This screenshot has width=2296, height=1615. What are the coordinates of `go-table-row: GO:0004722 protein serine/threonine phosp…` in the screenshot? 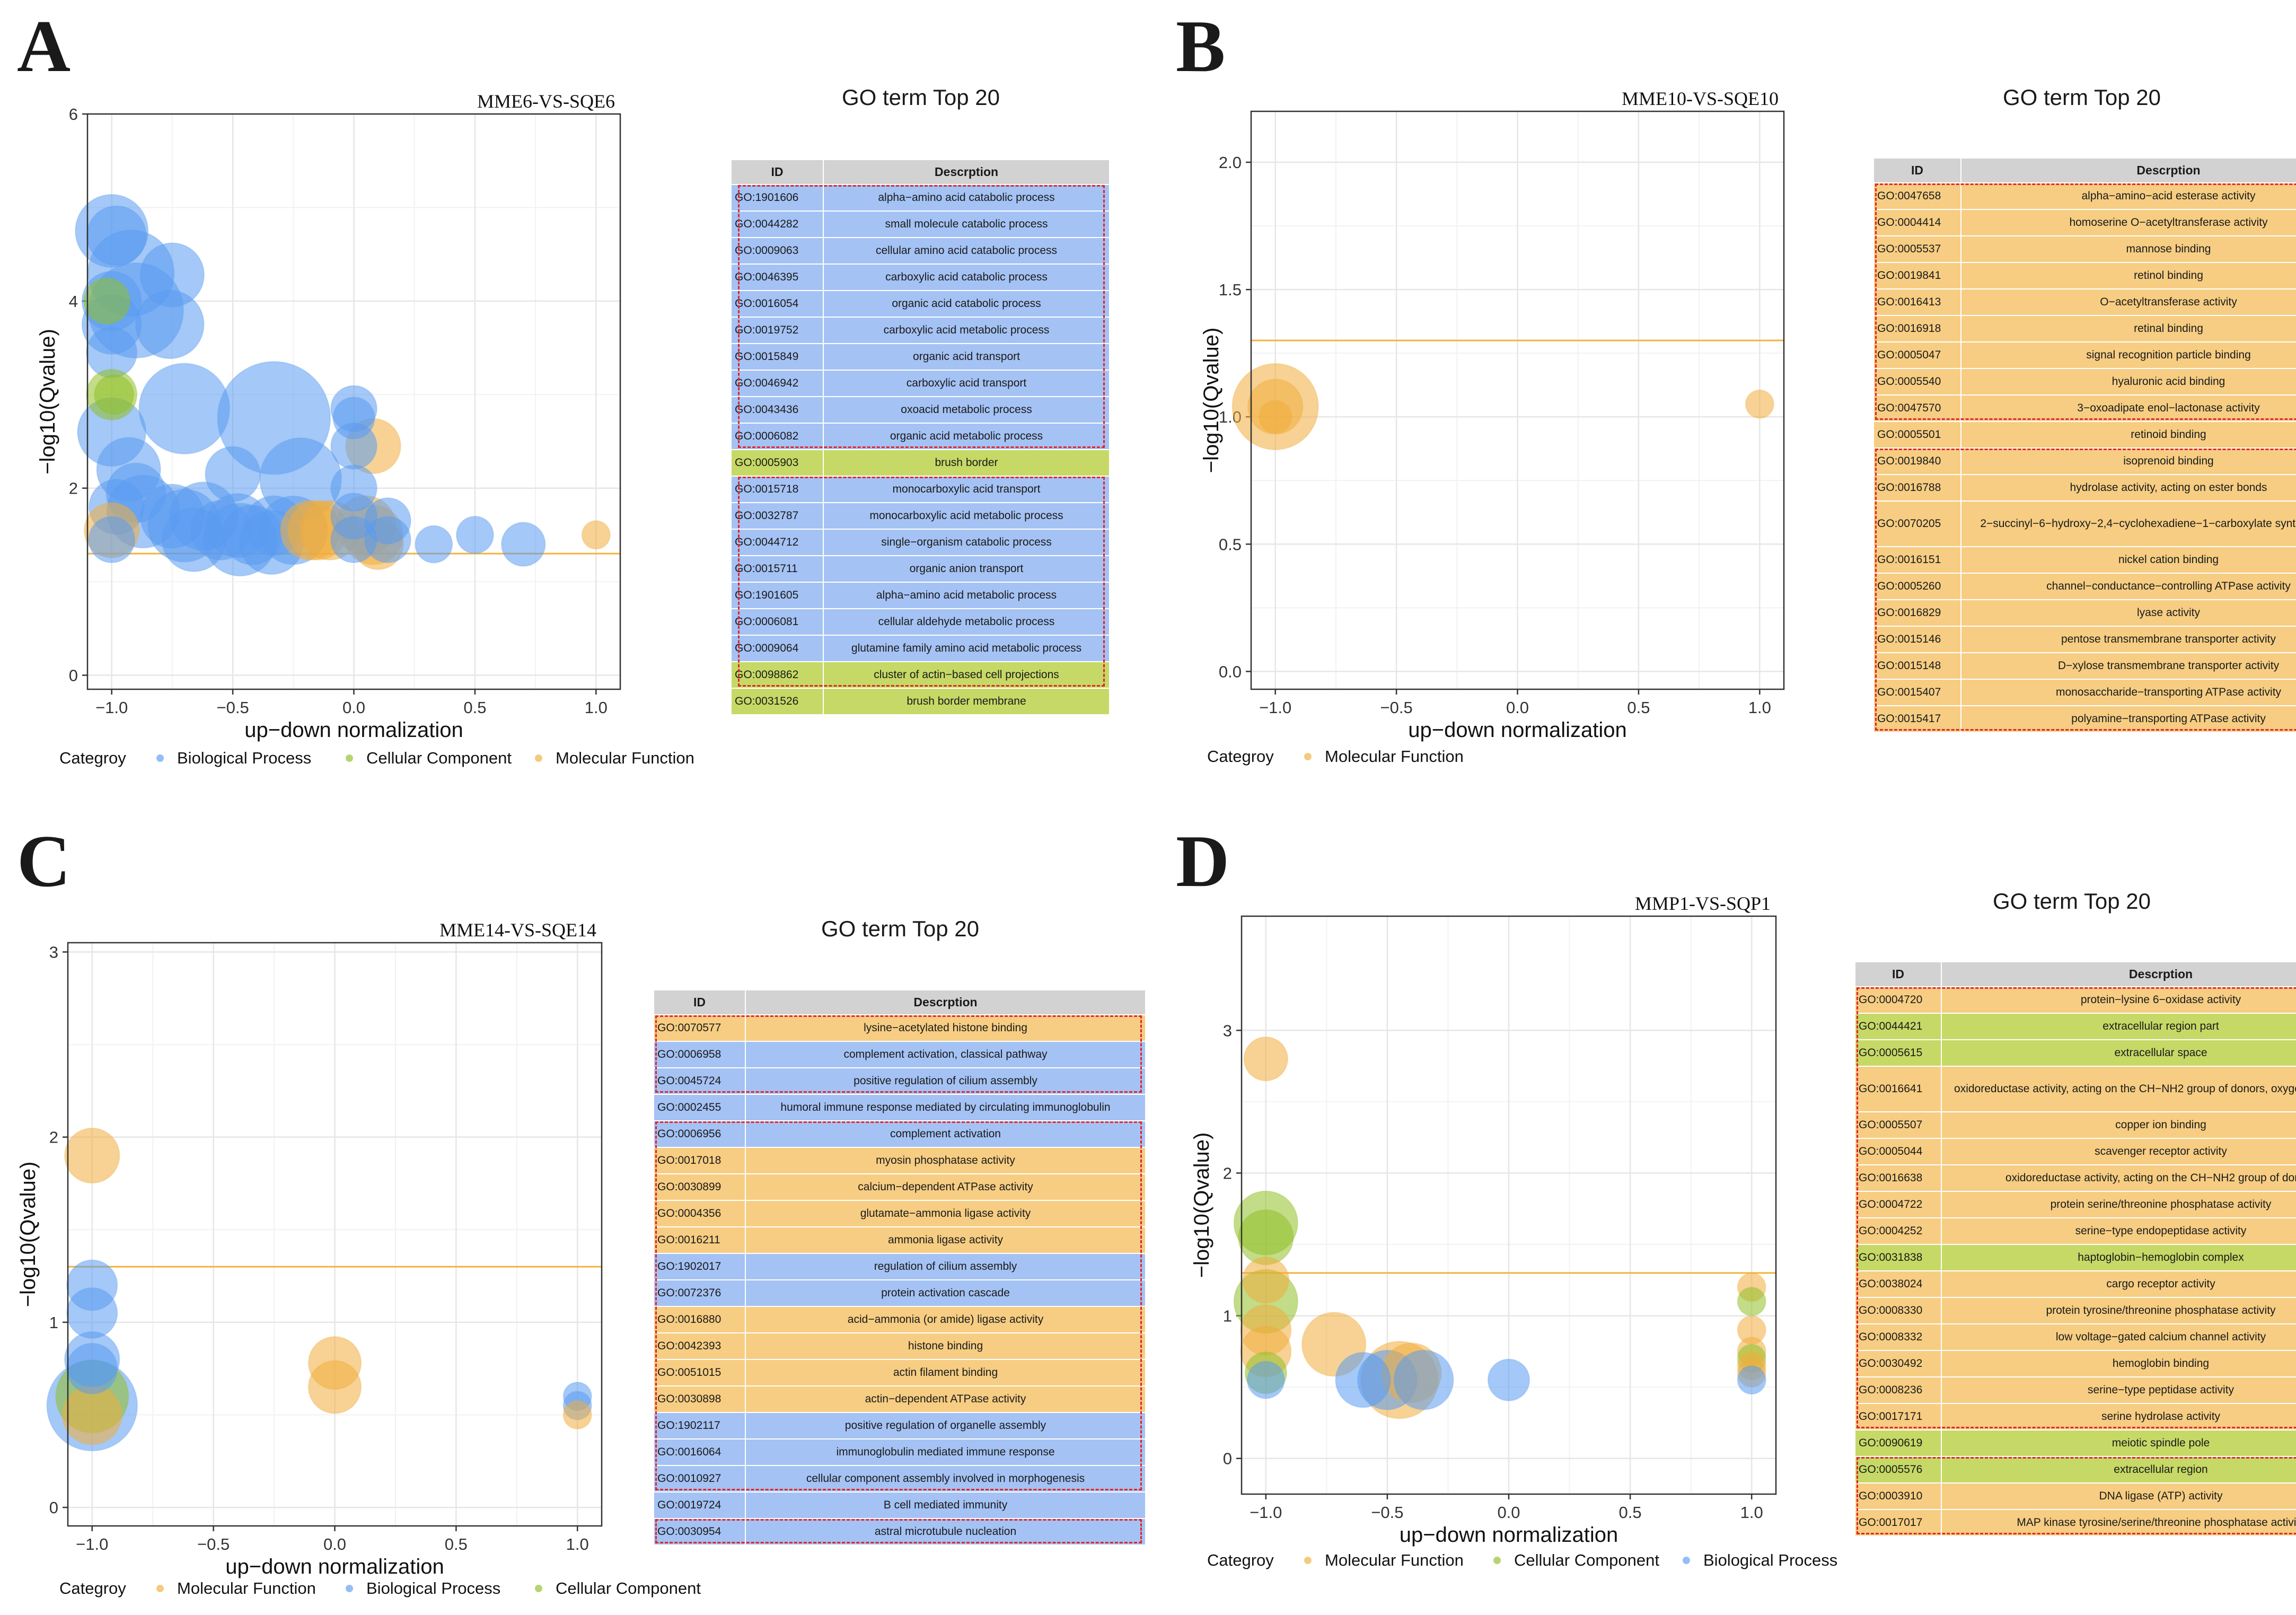 It's located at (2075, 1204).